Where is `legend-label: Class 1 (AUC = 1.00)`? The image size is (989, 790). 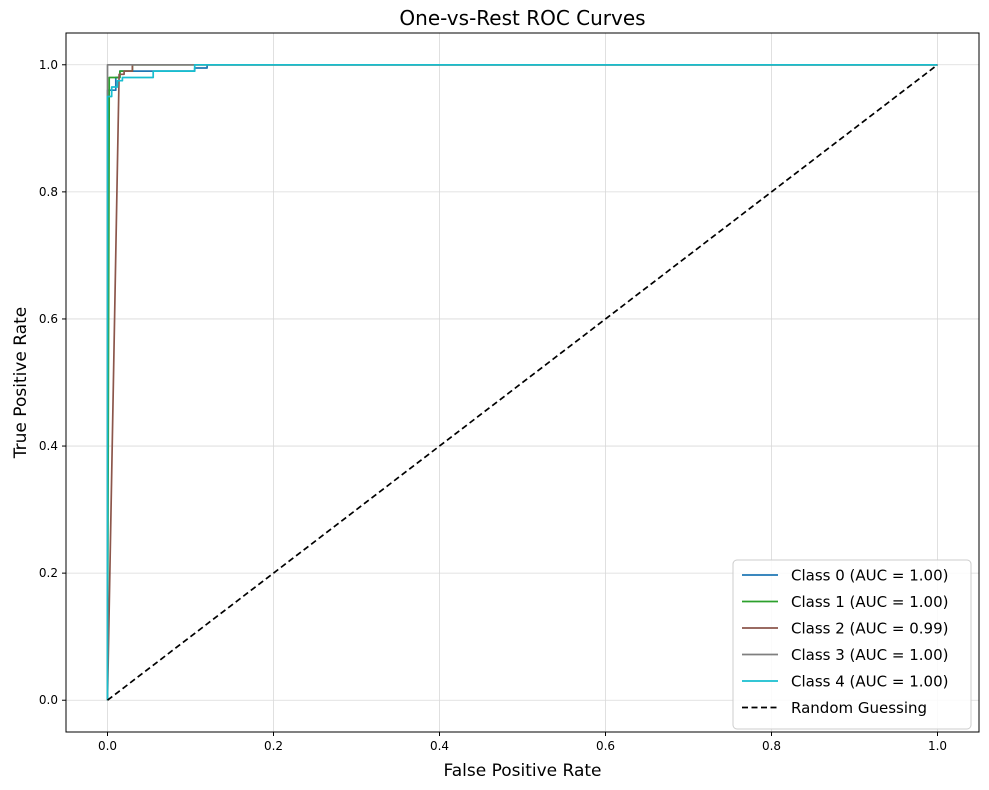
legend-label: Class 1 (AUC = 1.00) is located at coordinates (869, 602).